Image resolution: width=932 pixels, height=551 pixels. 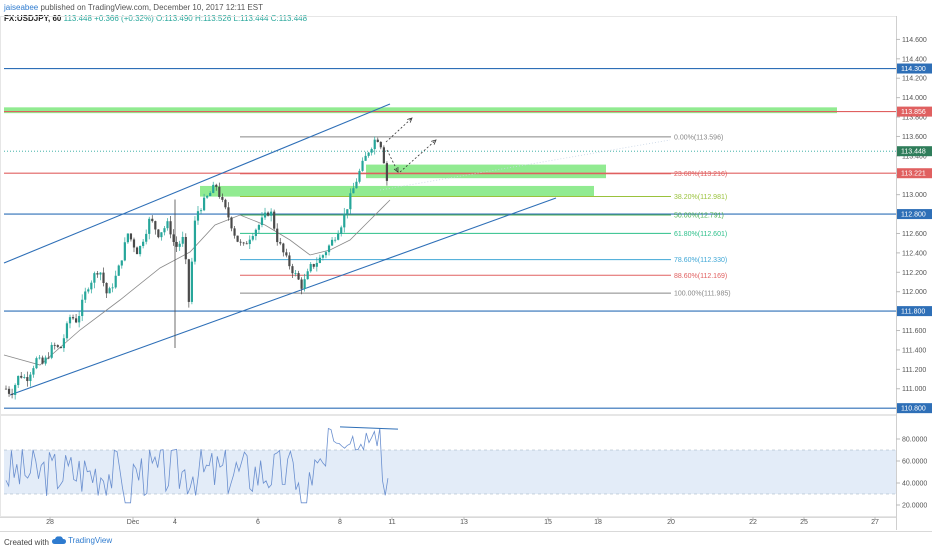 I want to click on fib-level-label: 61.80%(112.601), so click(x=700, y=234).